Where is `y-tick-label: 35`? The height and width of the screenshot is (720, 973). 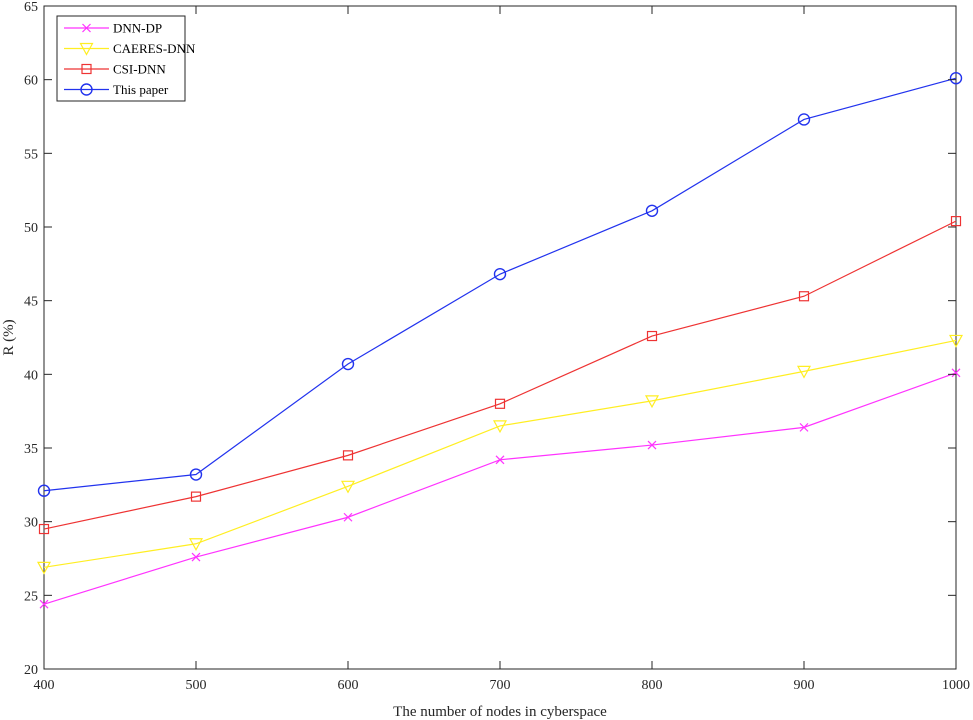 y-tick-label: 35 is located at coordinates (31, 449).